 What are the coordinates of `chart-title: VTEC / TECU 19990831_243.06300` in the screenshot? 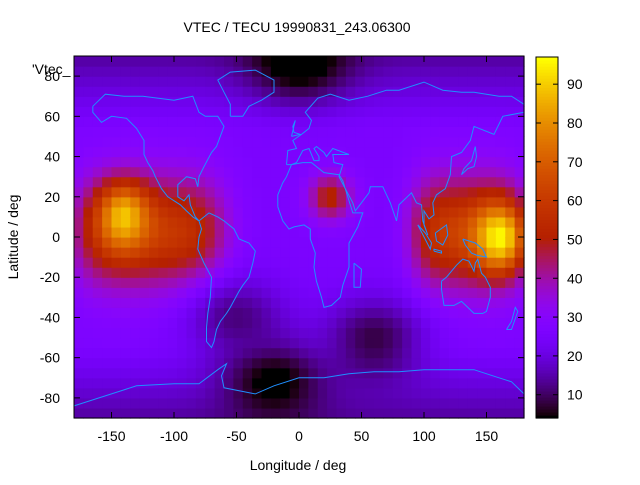 It's located at (296, 27).